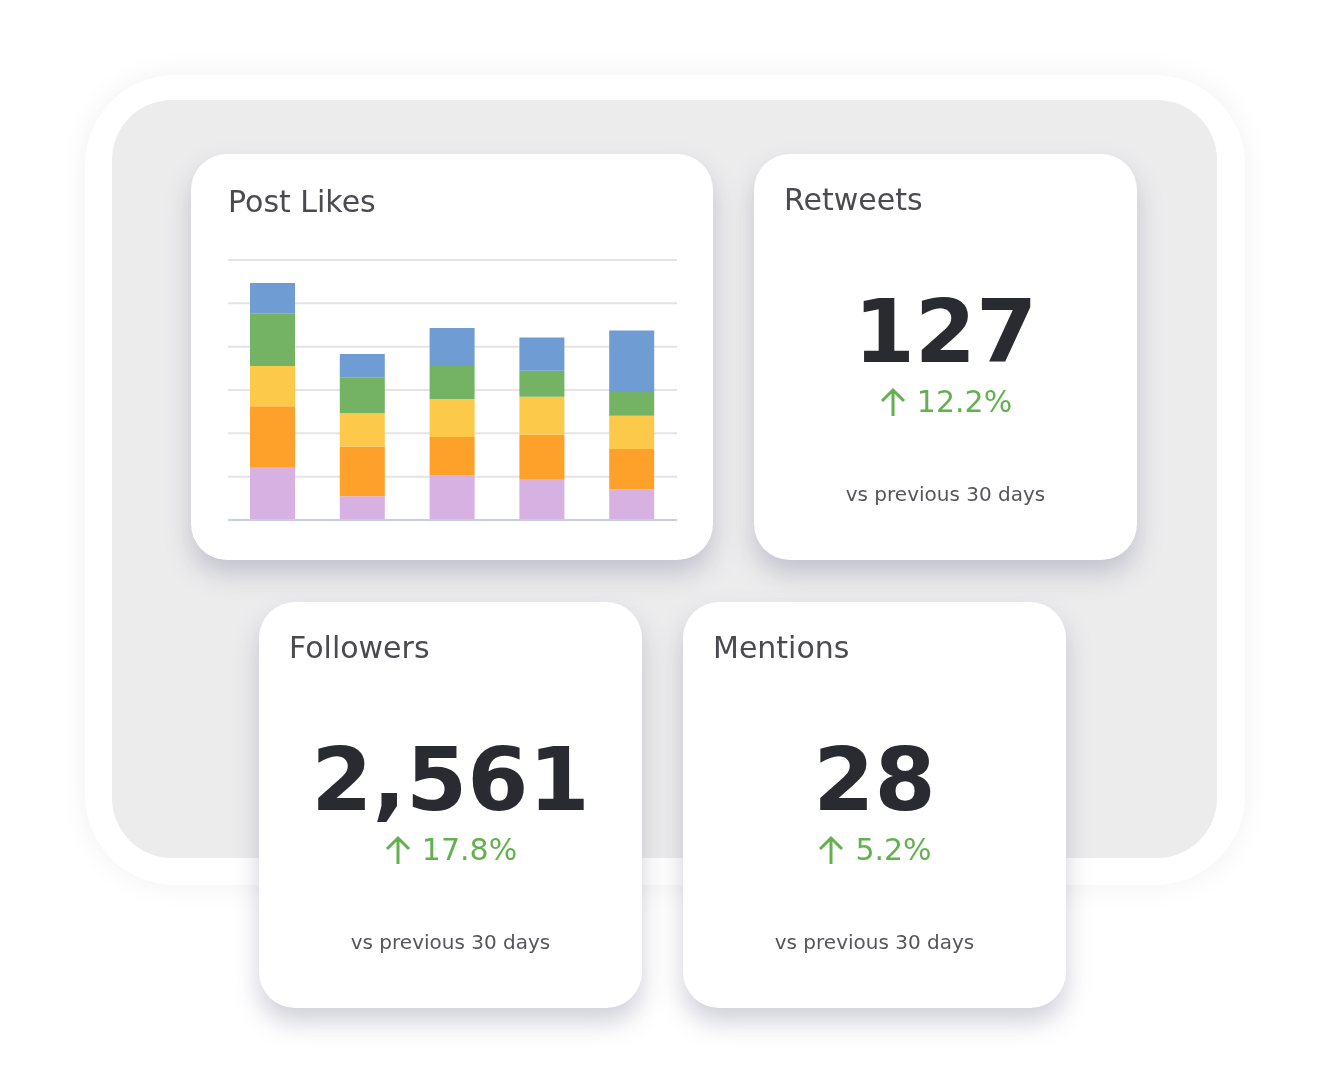 This screenshot has width=1328, height=1080. Describe the element at coordinates (469, 849) in the screenshot. I see `text: 17.8%` at that location.